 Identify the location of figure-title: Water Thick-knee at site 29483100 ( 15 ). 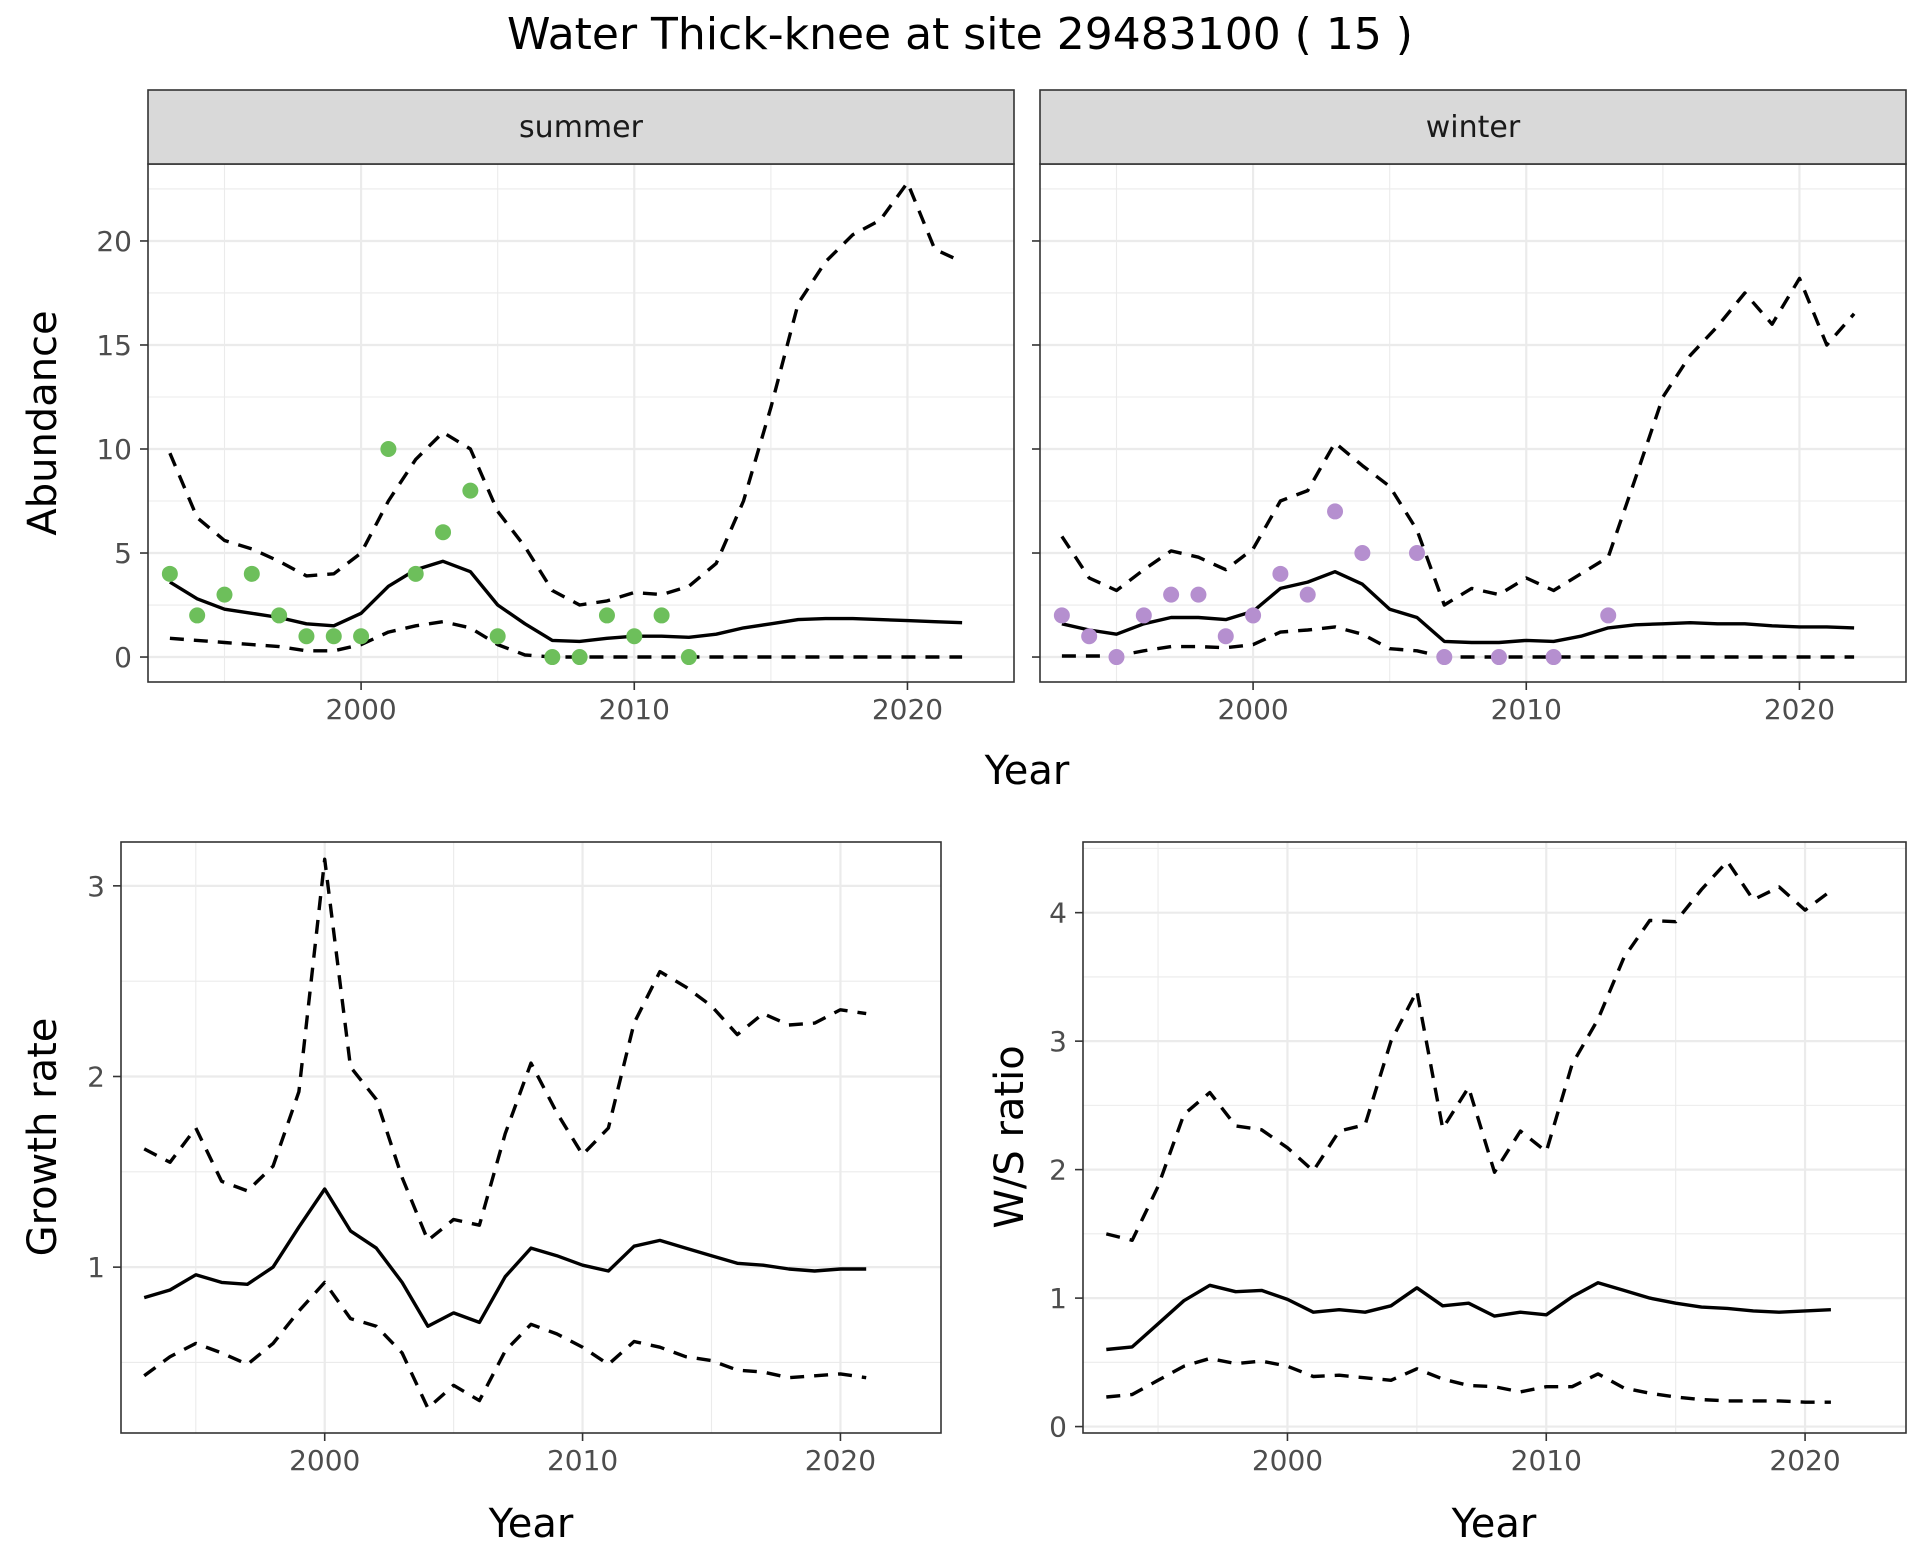
(960, 34).